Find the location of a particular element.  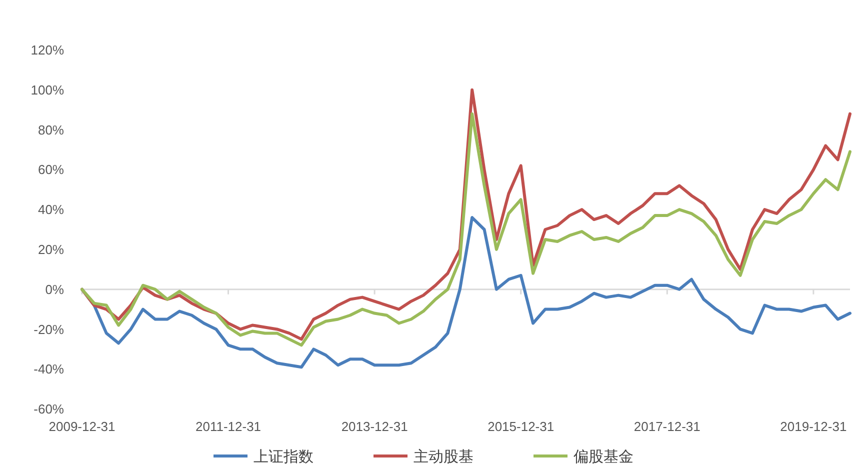

y-tick-label: 100% is located at coordinates (47, 90).